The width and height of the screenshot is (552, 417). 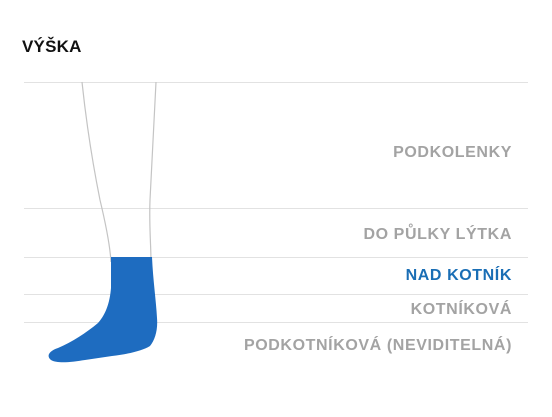 What do you see at coordinates (276, 294) in the screenshot?
I see `guide-line-ankle` at bounding box center [276, 294].